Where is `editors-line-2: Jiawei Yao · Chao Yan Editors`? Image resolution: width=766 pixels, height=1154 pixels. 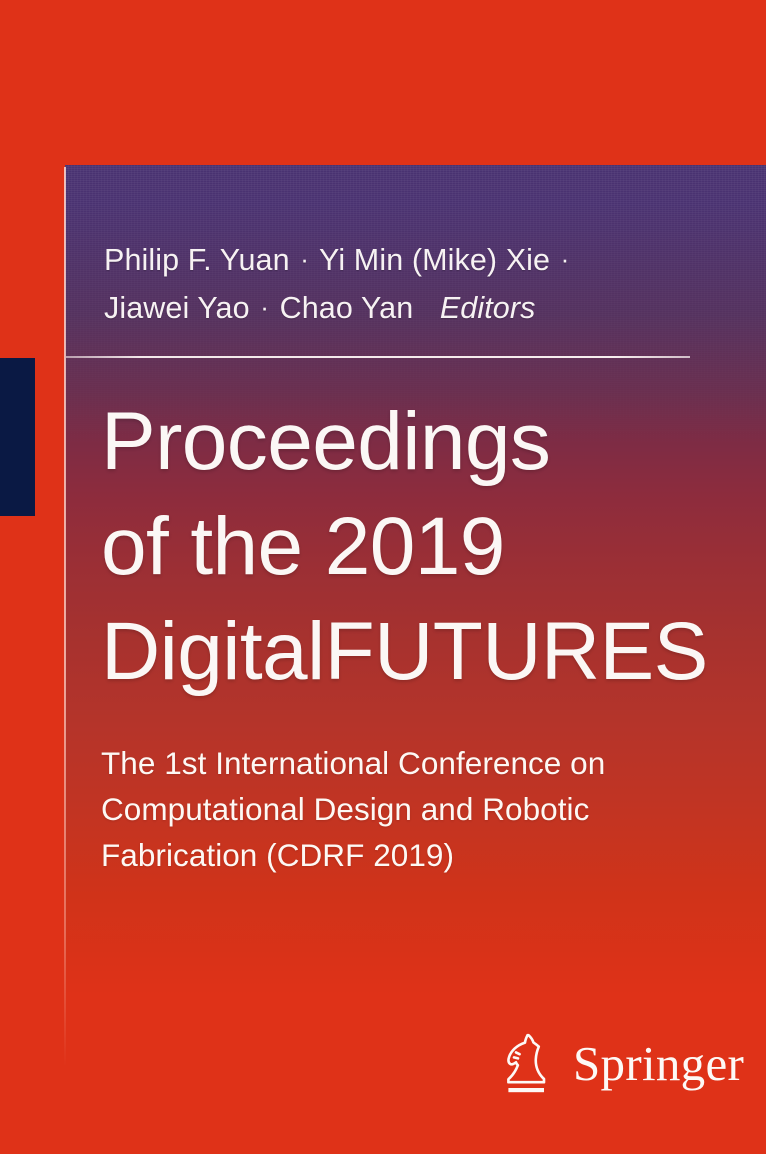 editors-line-2: Jiawei Yao · Chao Yan Editors is located at coordinates (404, 308).